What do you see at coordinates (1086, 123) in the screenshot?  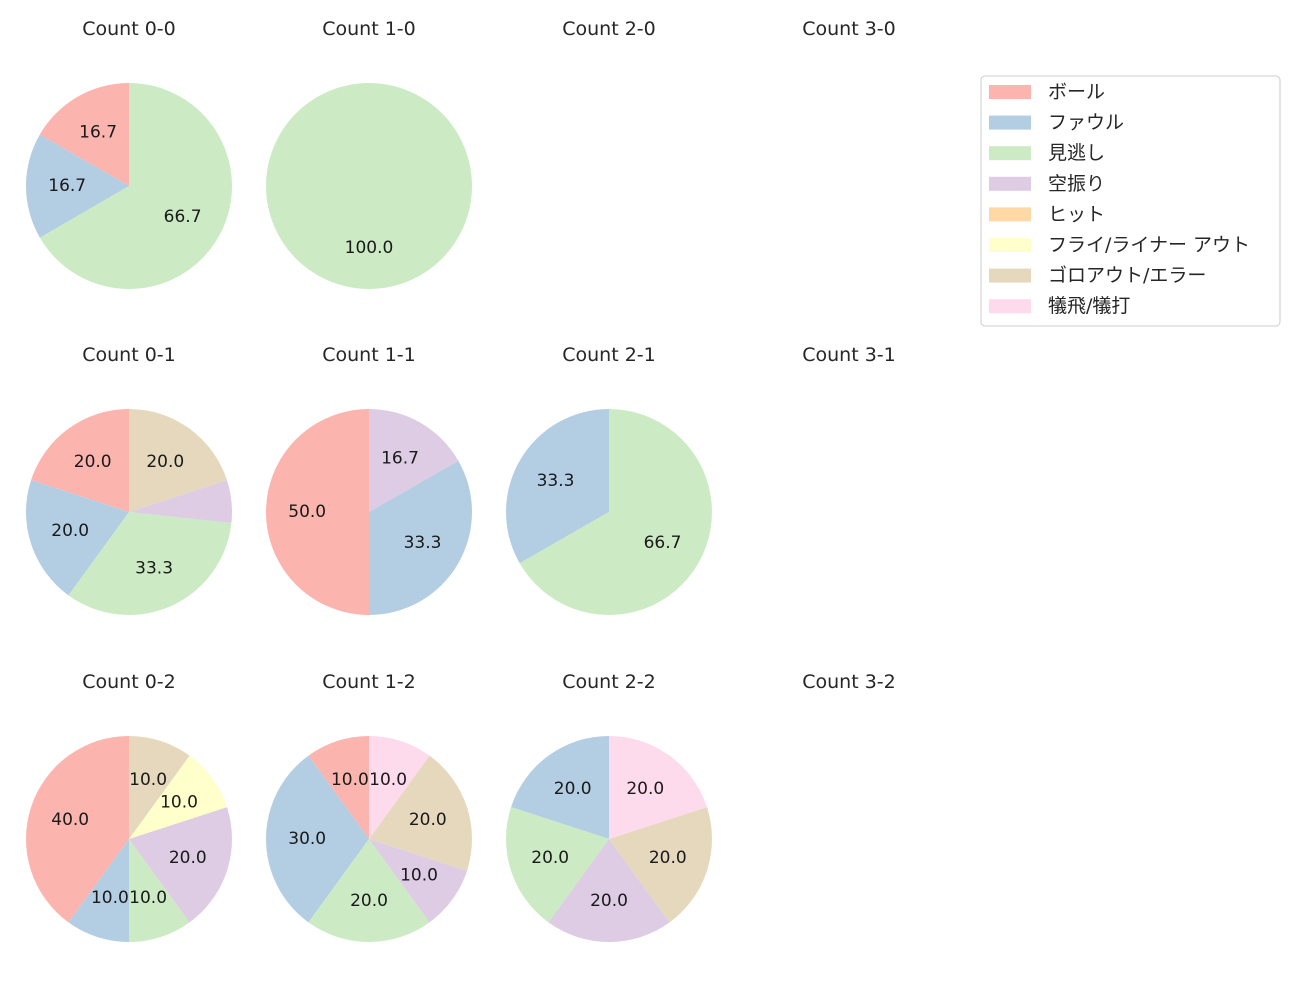 I see `legend-label: ファウル` at bounding box center [1086, 123].